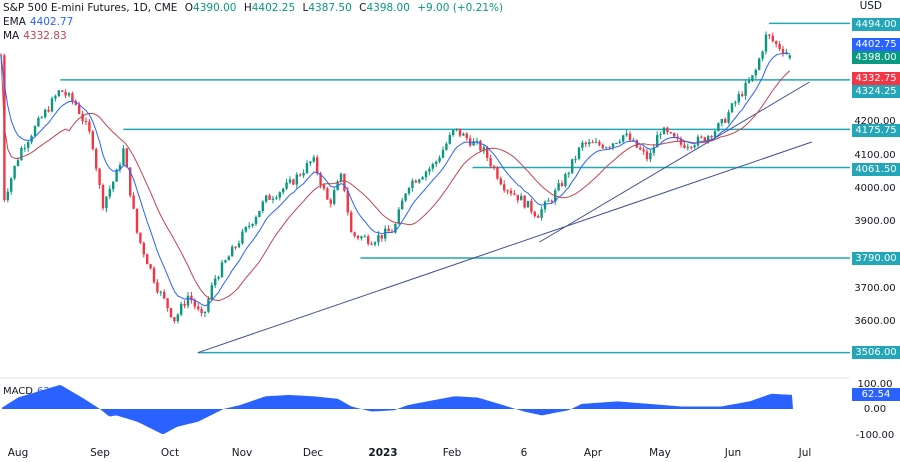 The image size is (900, 462). Describe the element at coordinates (45, 36) in the screenshot. I see `ma-value: 4332.83` at that location.